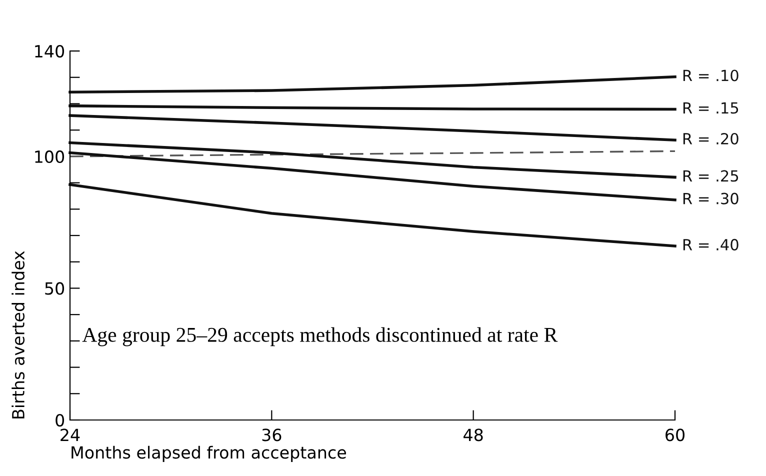 The image size is (766, 476). I want to click on x-axis-title: Months elapsed from acceptance, so click(209, 454).